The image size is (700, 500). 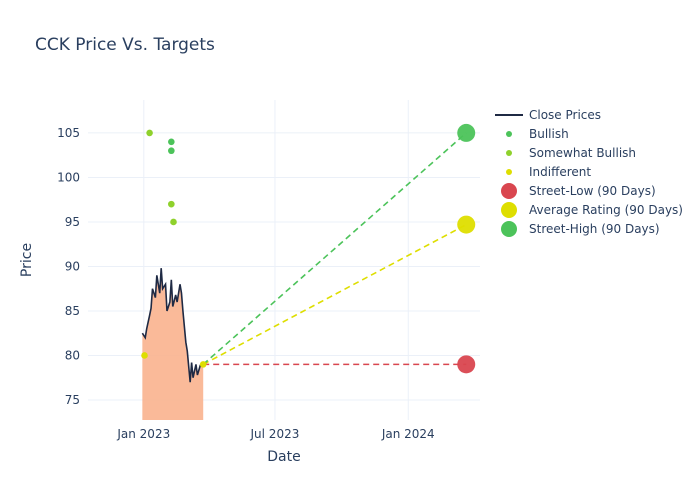 What do you see at coordinates (466, 364) in the screenshot?
I see `target-marker-street-low-days-` at bounding box center [466, 364].